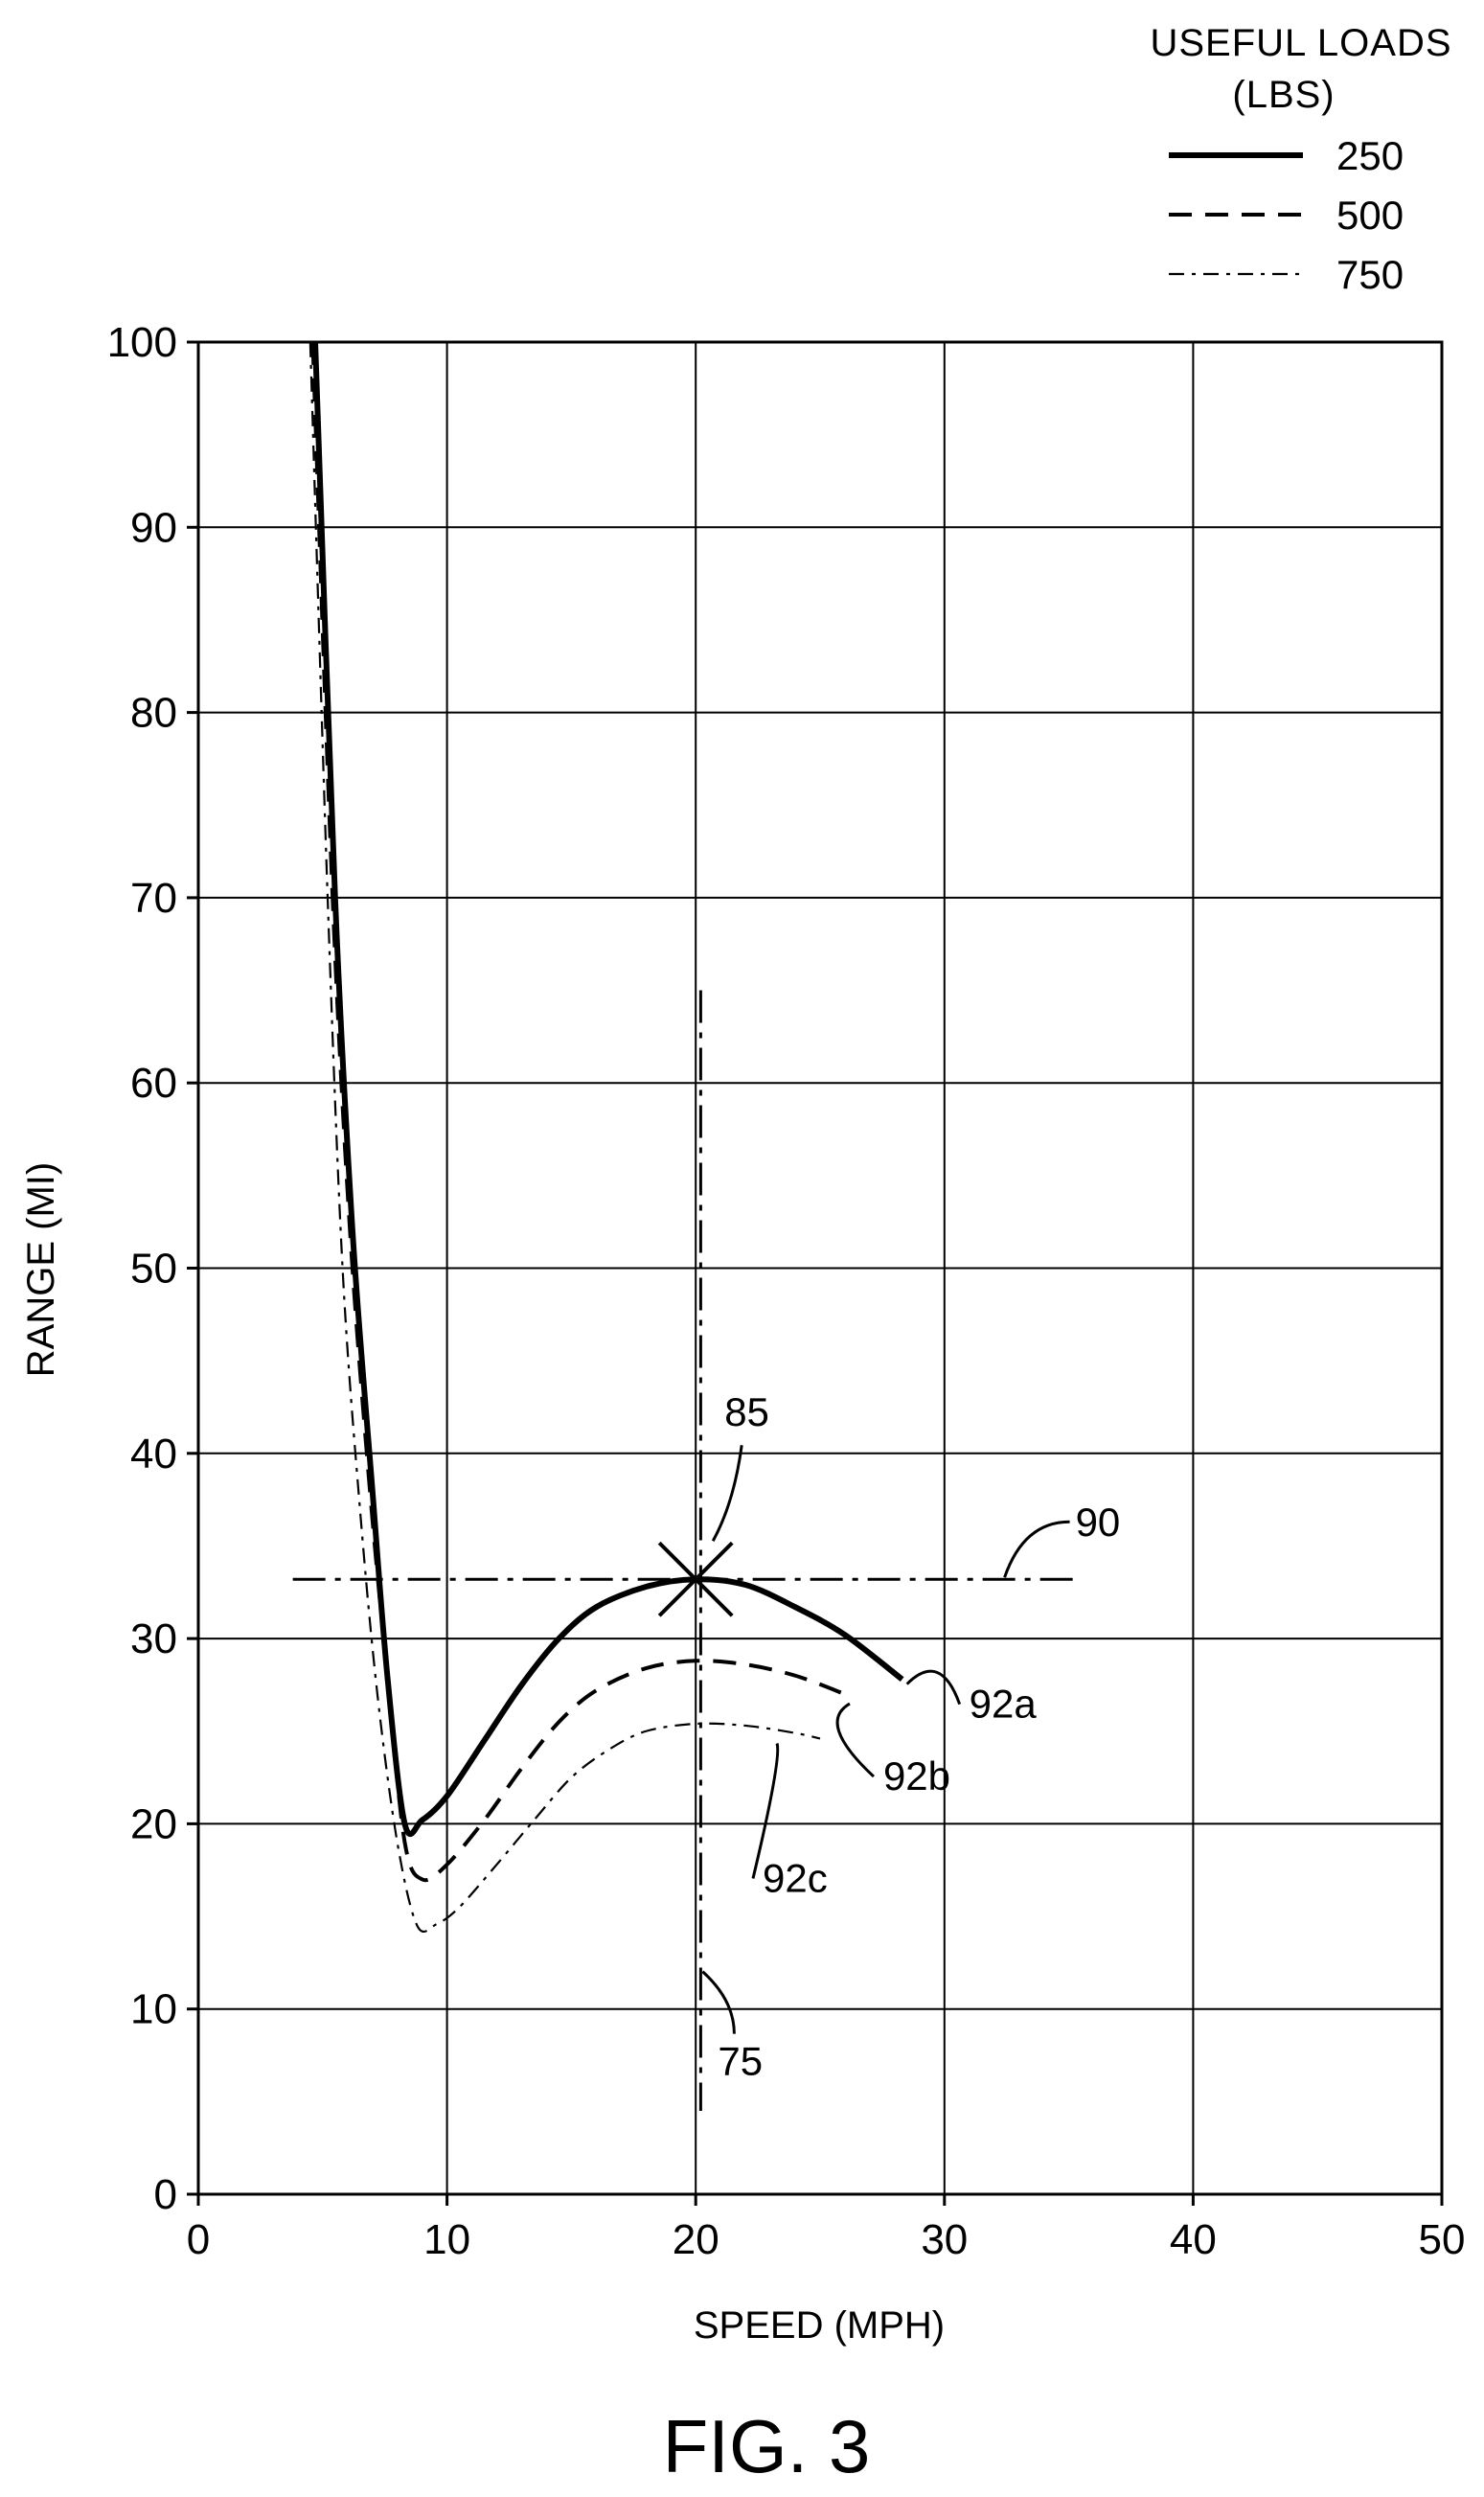  What do you see at coordinates (153, 1823) in the screenshot?
I see `y-tick-label: 20` at bounding box center [153, 1823].